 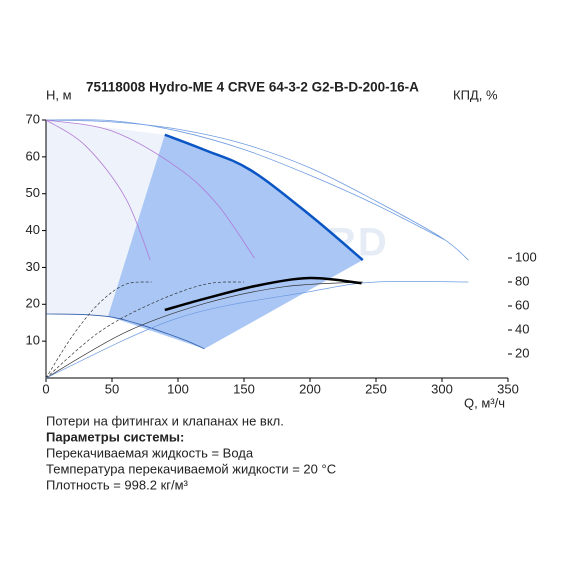 What do you see at coordinates (442, 388) in the screenshot?
I see `x-tick-label: 300` at bounding box center [442, 388].